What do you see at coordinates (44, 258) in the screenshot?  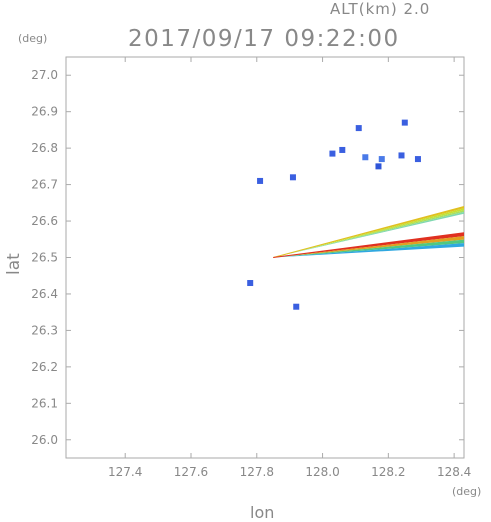 I see `y-tick-label: 26.5` at bounding box center [44, 258].